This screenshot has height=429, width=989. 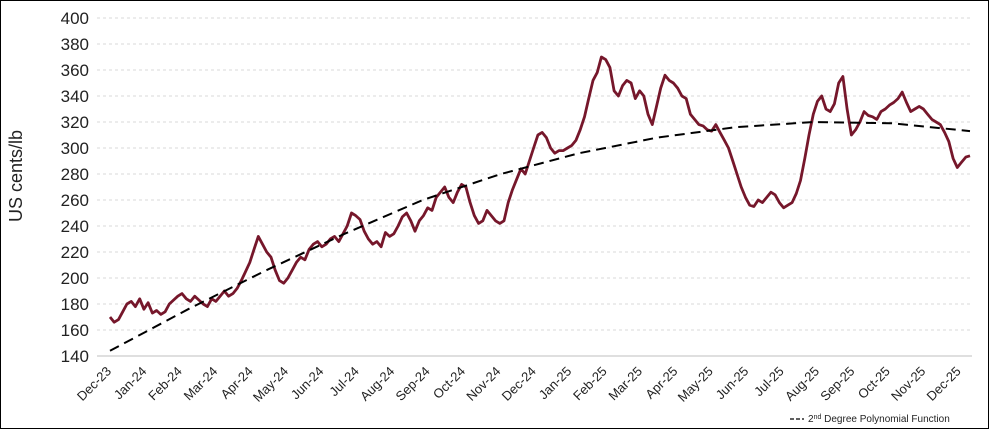 I want to click on y-tick-label: 380, so click(x=75, y=44).